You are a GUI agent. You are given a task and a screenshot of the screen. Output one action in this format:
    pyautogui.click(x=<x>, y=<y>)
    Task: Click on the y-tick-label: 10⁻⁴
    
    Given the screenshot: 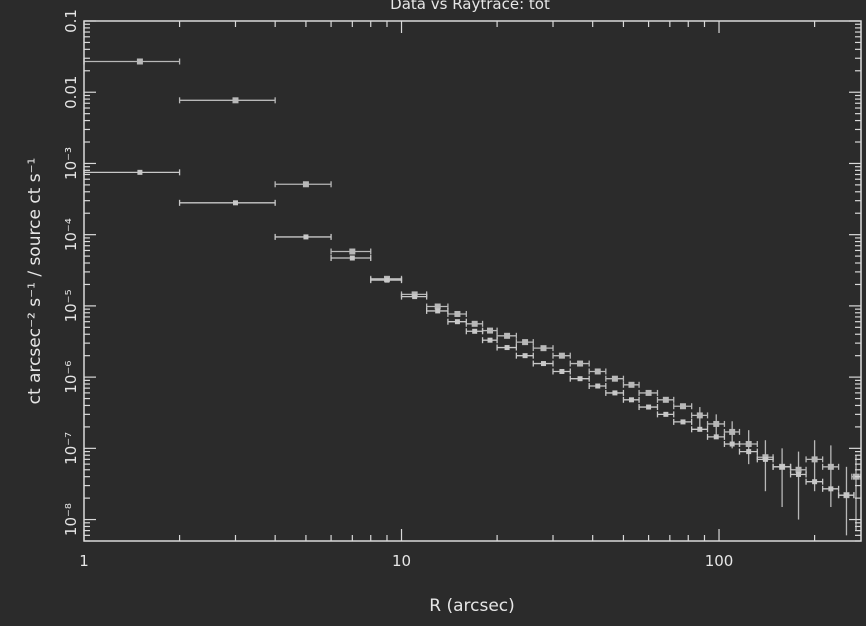 What is the action you would take?
    pyautogui.click(x=71, y=234)
    